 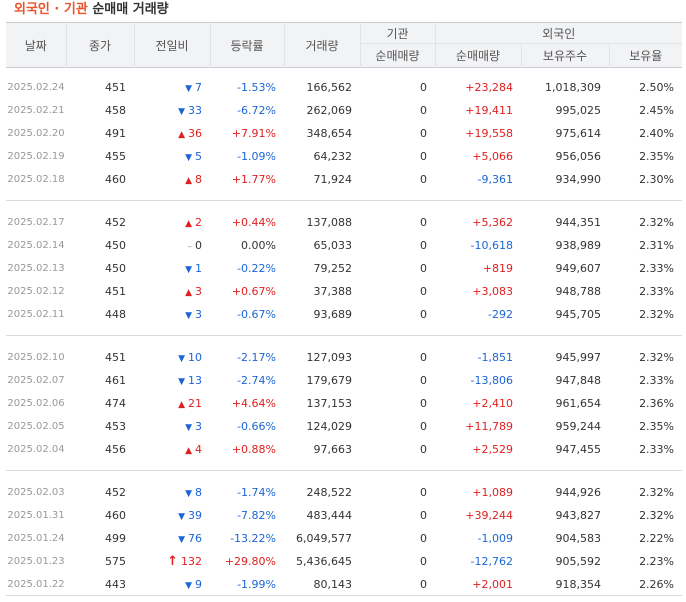 I want to click on header-institution: 기관, so click(x=397, y=33).